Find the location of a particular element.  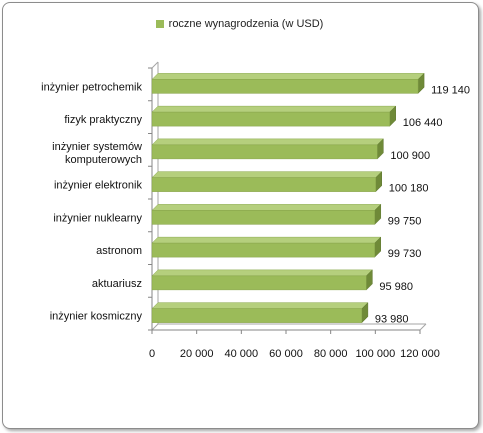

category-label: inżynier petrochemik is located at coordinates (91, 87).